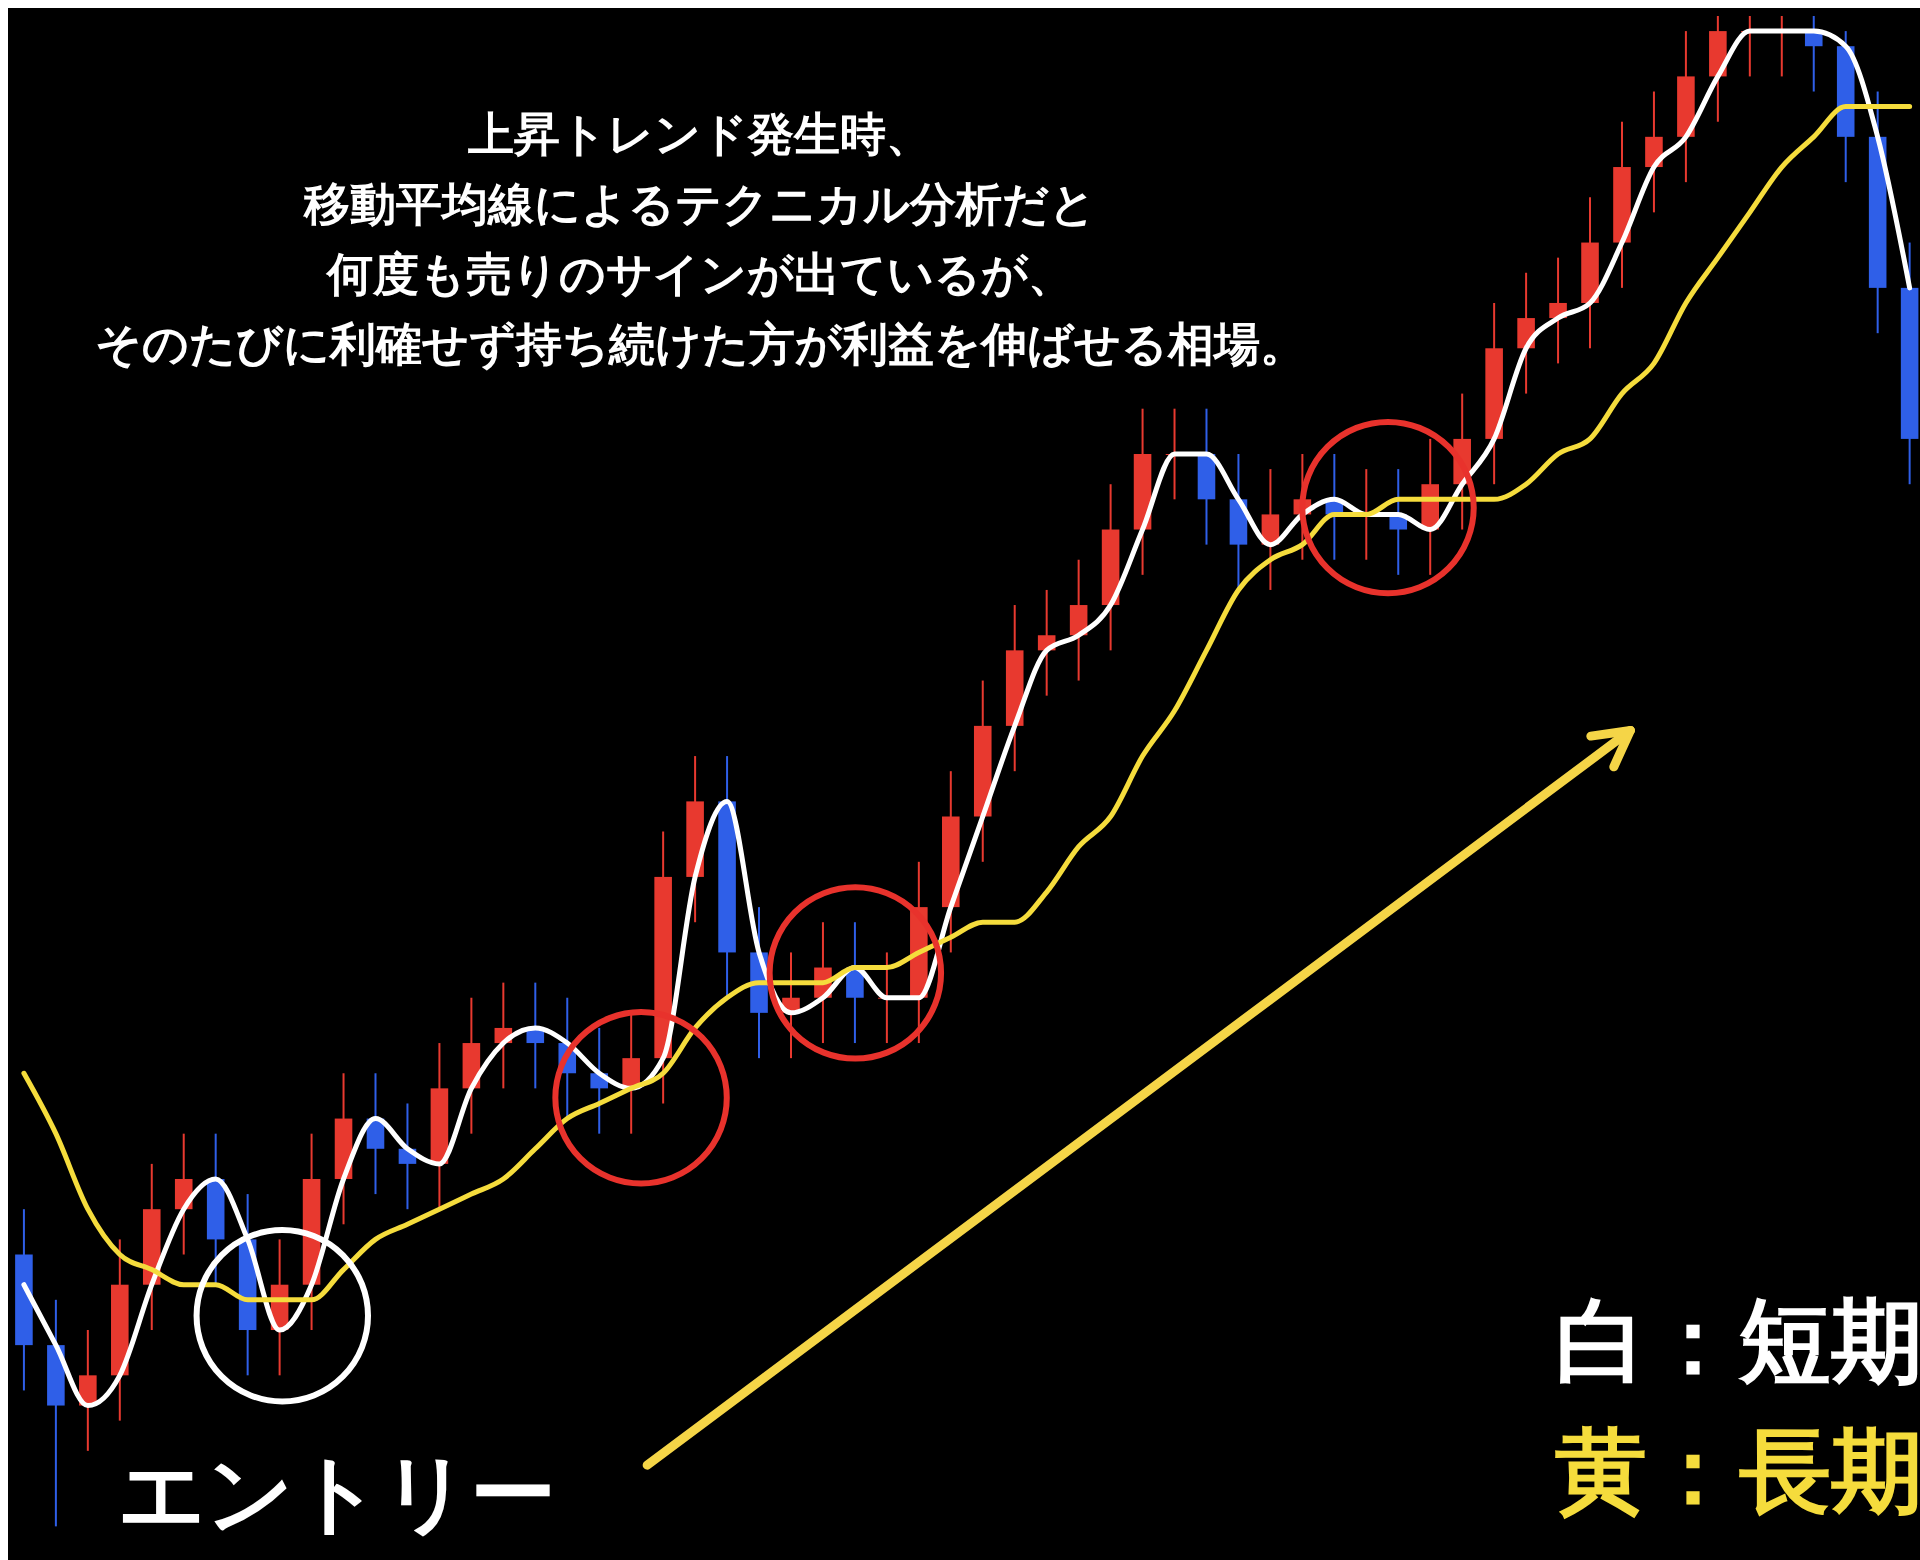 This screenshot has height=1560, width=1920. Describe the element at coordinates (1737, 1471) in the screenshot. I see `text: 黄：長期` at that location.